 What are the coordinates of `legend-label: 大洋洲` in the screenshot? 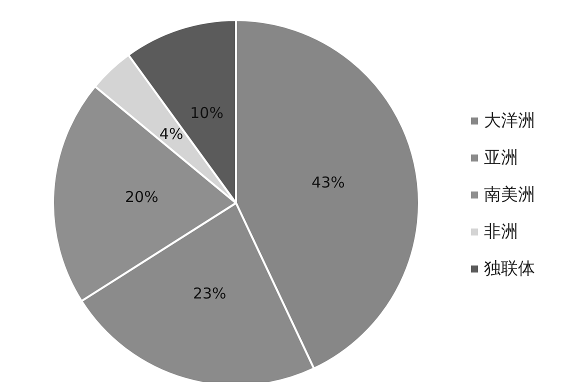 It's located at (509, 121).